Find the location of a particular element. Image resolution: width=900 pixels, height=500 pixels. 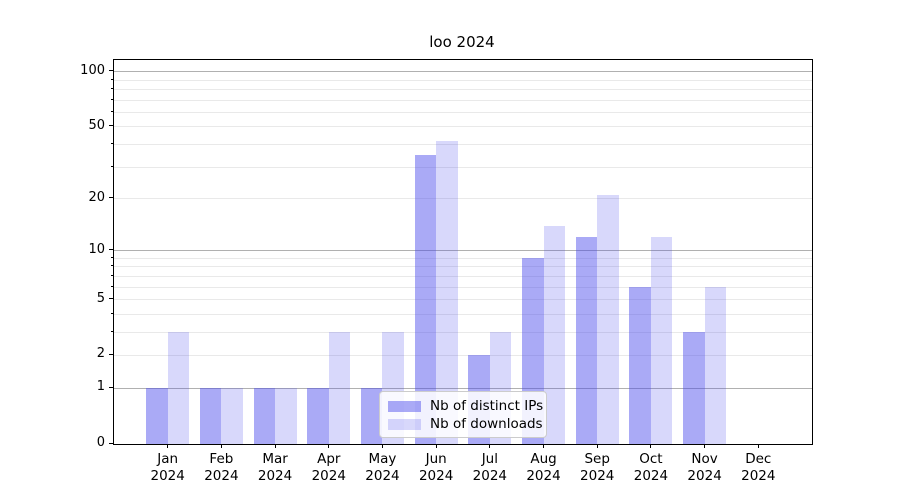

legend: Nb of distinct IPs Nb of downloads is located at coordinates (463, 414).